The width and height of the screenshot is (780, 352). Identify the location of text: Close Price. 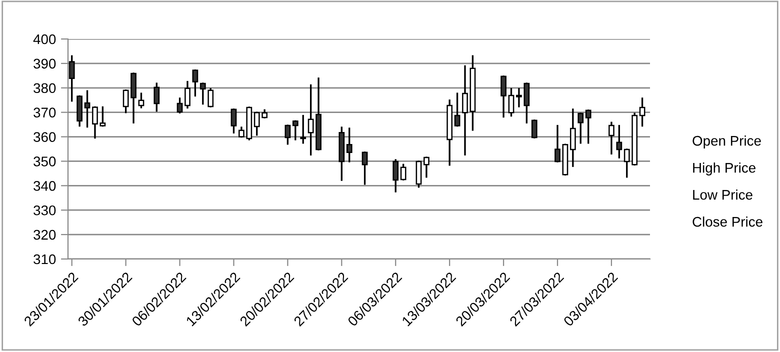
(727, 221).